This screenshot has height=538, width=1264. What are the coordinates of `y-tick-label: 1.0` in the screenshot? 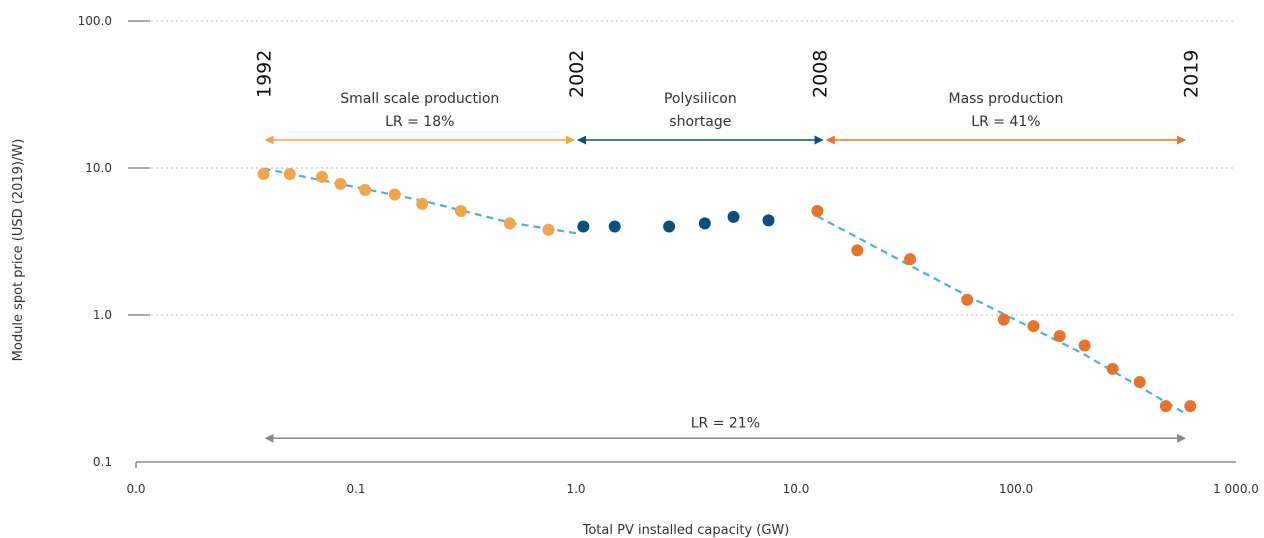 It's located at (102, 315).